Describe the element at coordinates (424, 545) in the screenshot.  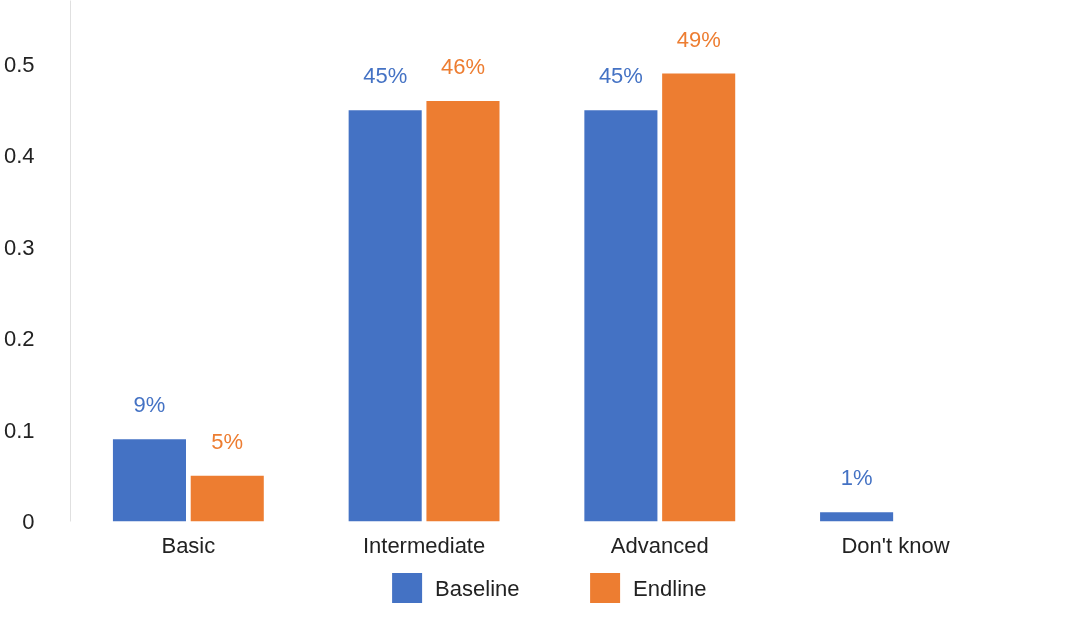
I see `x-tick-label: Intermediate` at that location.